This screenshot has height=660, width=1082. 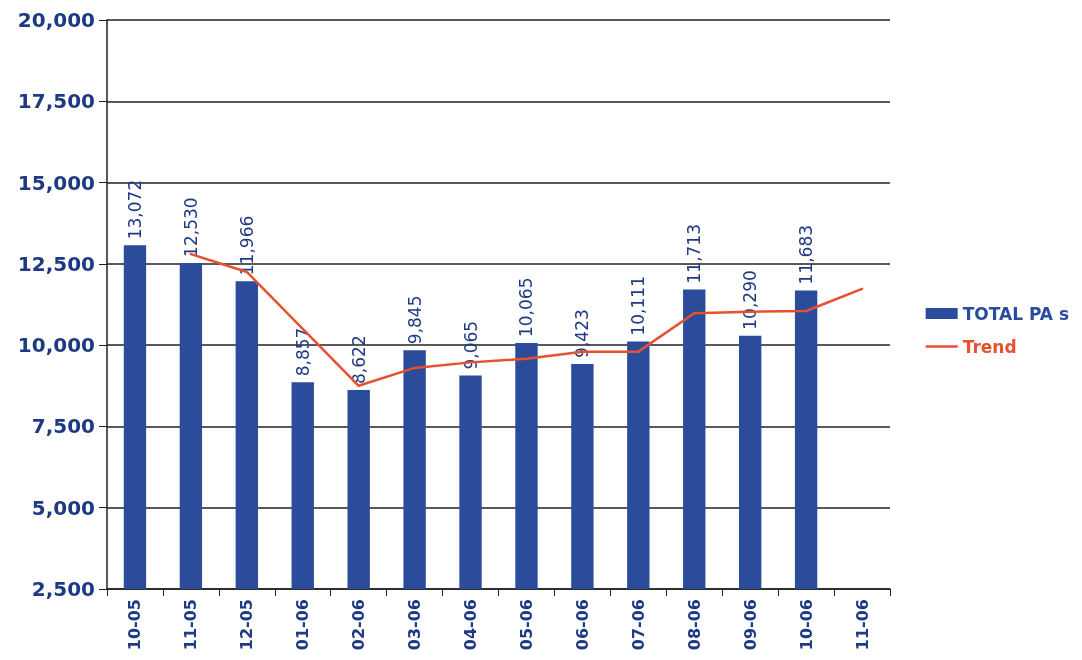 What do you see at coordinates (694, 253) in the screenshot?
I see `data-label: 11,713` at bounding box center [694, 253].